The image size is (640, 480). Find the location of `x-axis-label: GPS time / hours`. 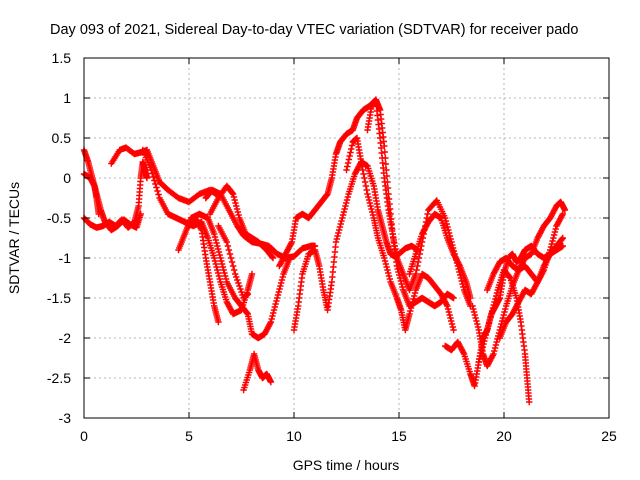

x-axis-label: GPS time / hours is located at coordinates (346, 465).